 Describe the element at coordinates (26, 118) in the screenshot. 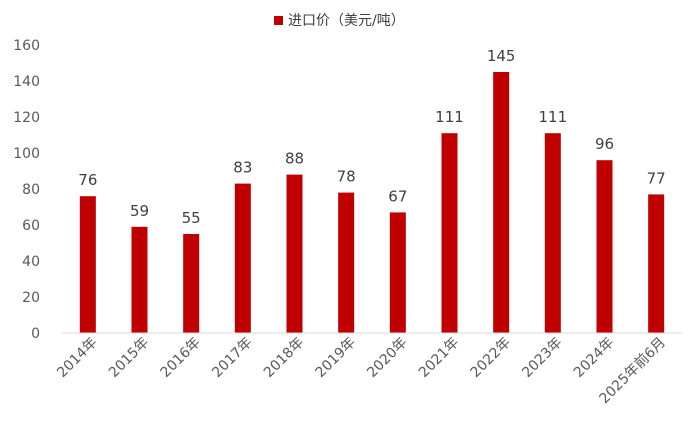

I see `y-tick-label: 120` at that location.